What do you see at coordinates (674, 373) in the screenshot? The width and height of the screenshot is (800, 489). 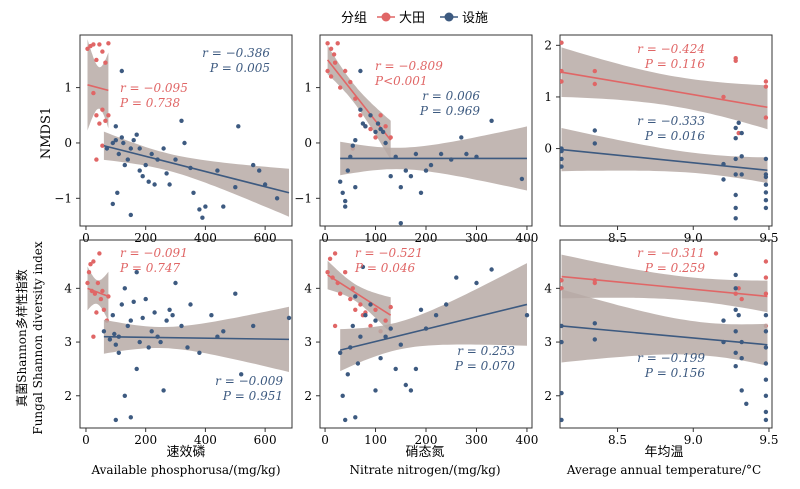 I see `stat-label-facility: P = 0.156` at bounding box center [674, 373].